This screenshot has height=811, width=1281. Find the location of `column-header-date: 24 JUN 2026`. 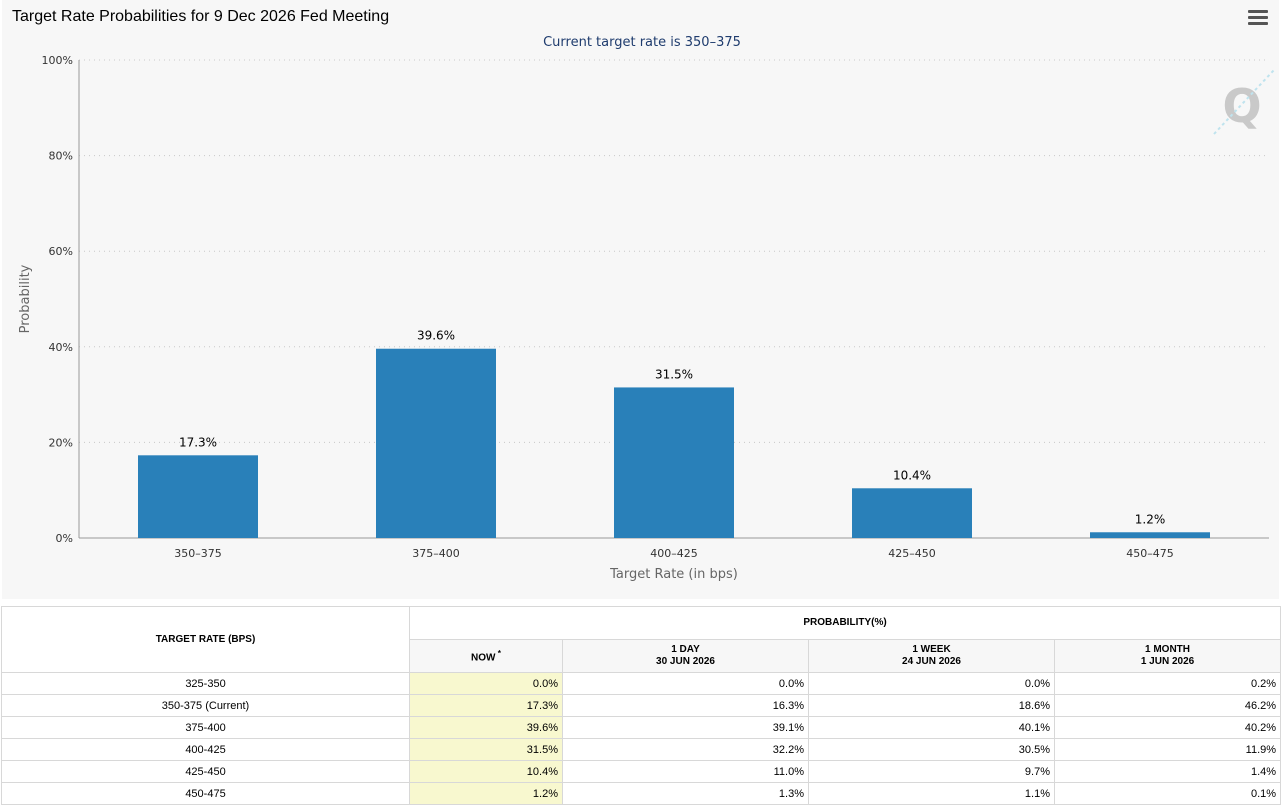

column-header-date: 24 JUN 2026 is located at coordinates (931, 661).